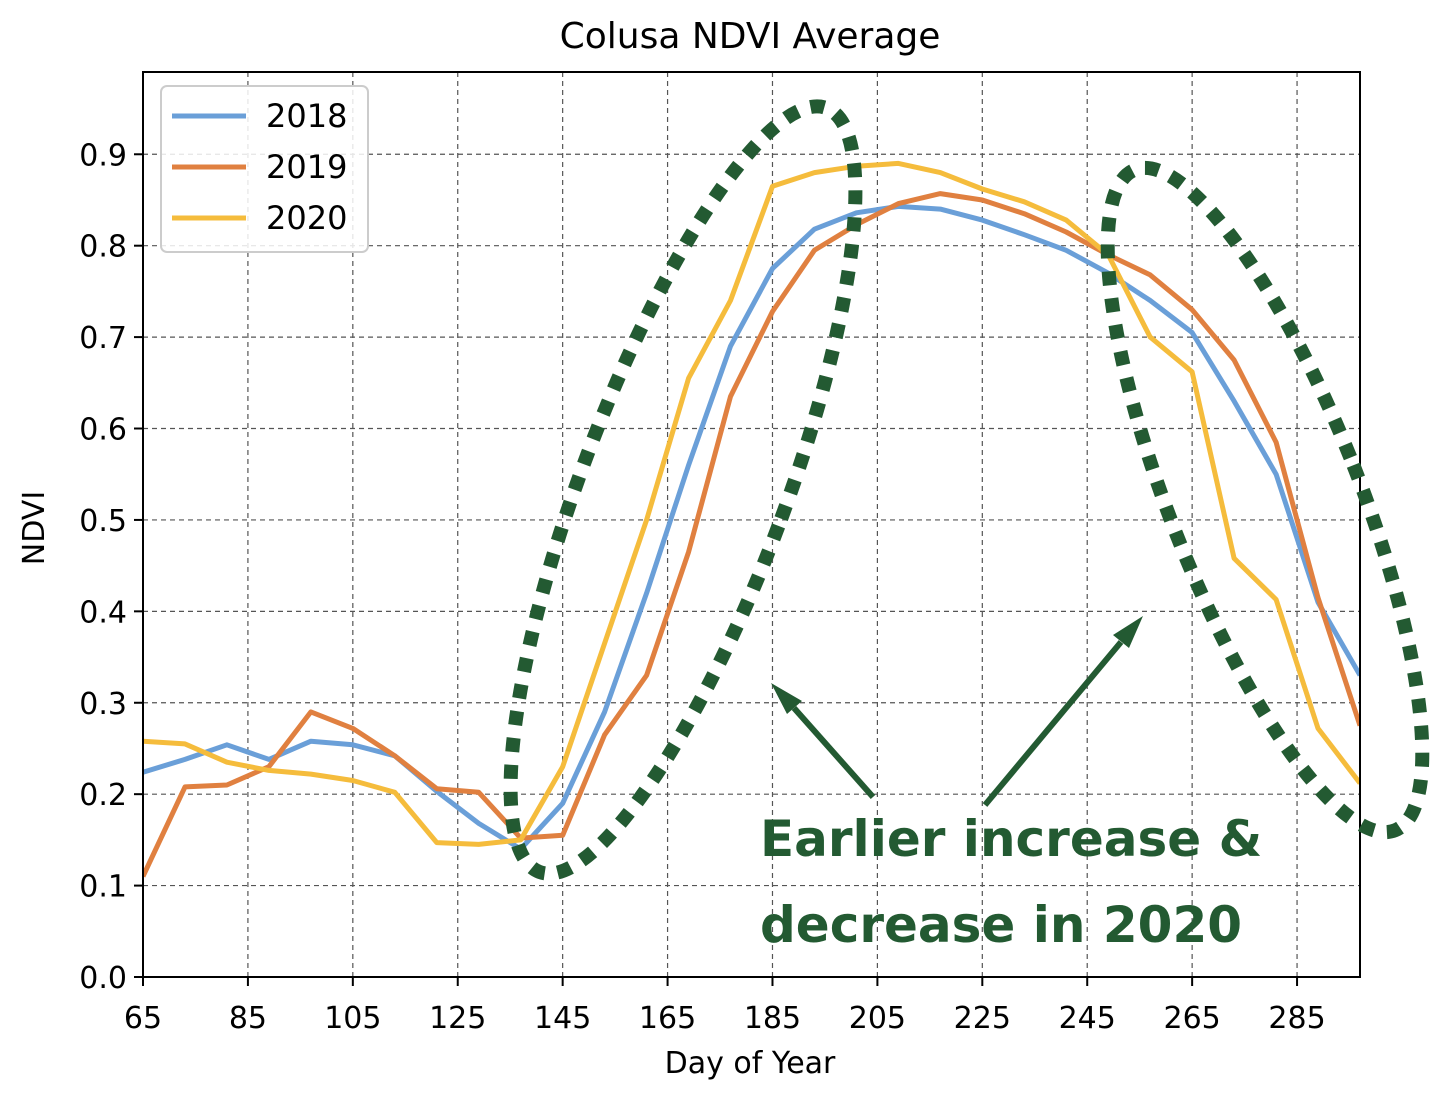 The image size is (1456, 1106). I want to click on legend-box, so click(264, 169).